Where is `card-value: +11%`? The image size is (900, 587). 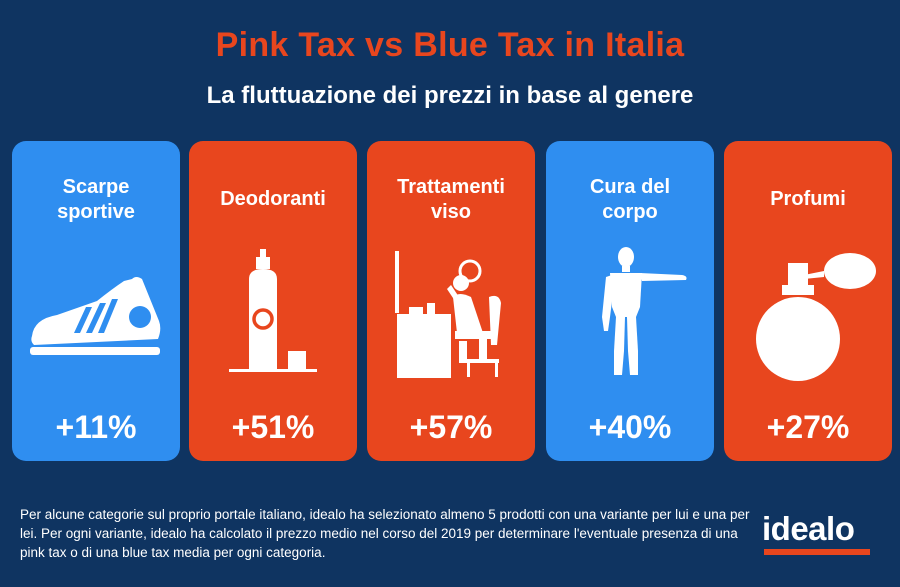
card-value: +11% is located at coordinates (96, 427).